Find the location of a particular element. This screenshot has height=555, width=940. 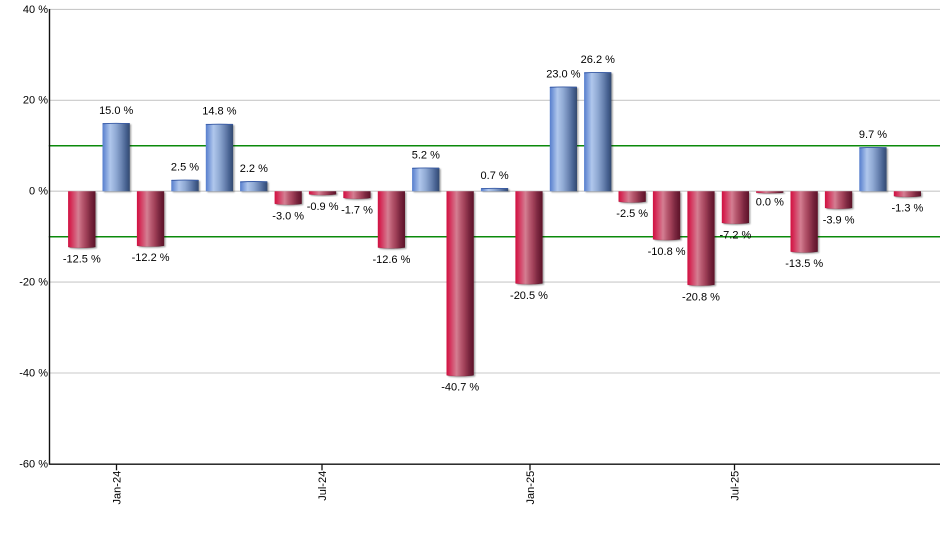

svg-text: -3.9 % is located at coordinates (839, 220).